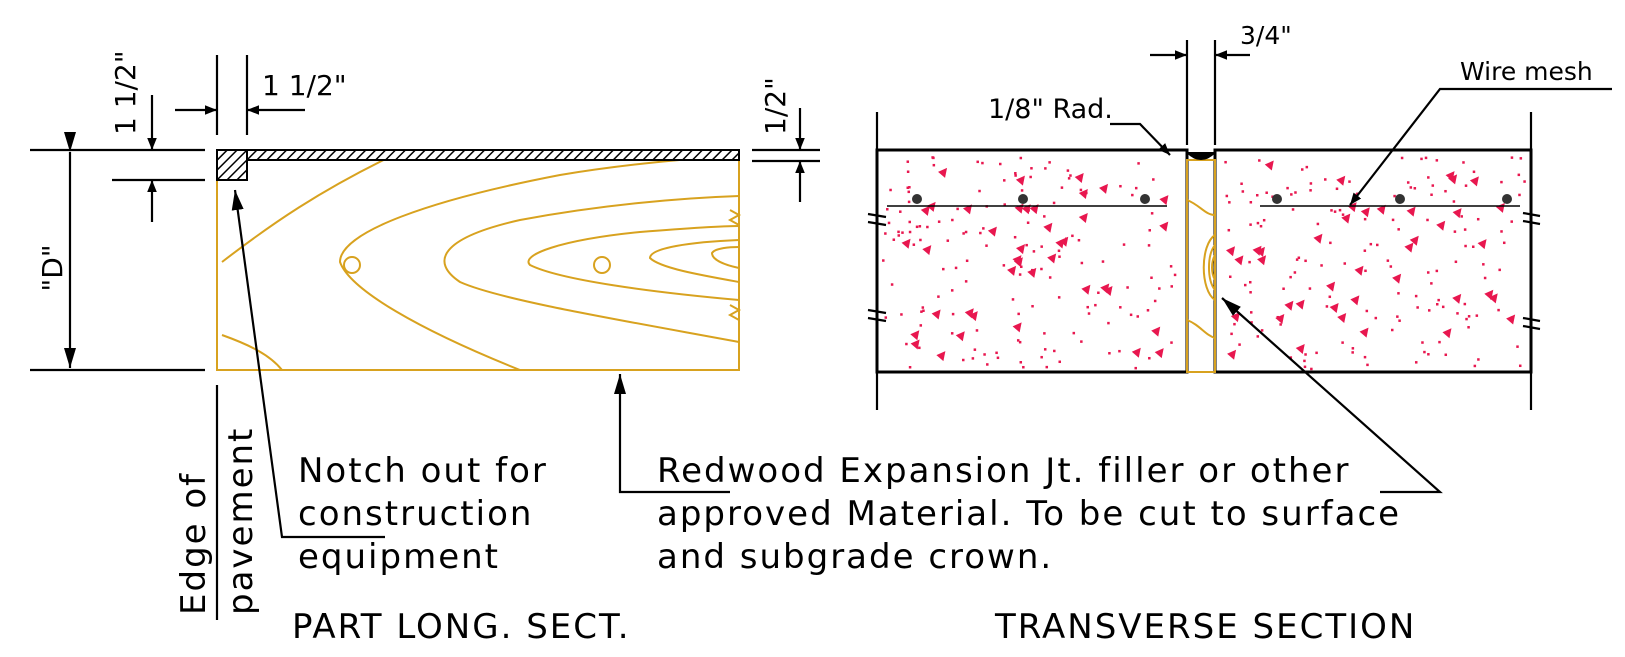 The height and width of the screenshot is (657, 1625). I want to click on wire-mesh-callout: Wire mesh, so click(1480, 131).